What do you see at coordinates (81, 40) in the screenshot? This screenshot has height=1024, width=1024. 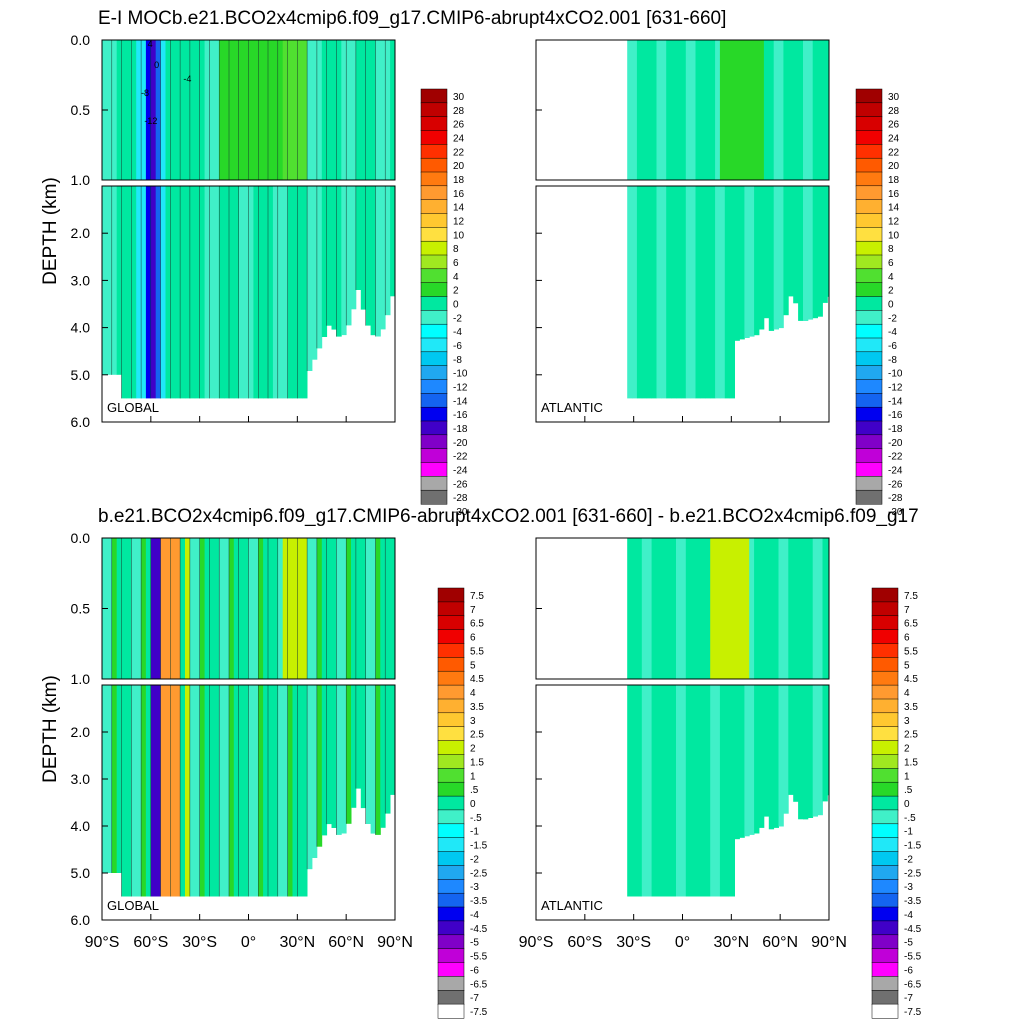 I see `y-tick-label: 0.0` at bounding box center [81, 40].